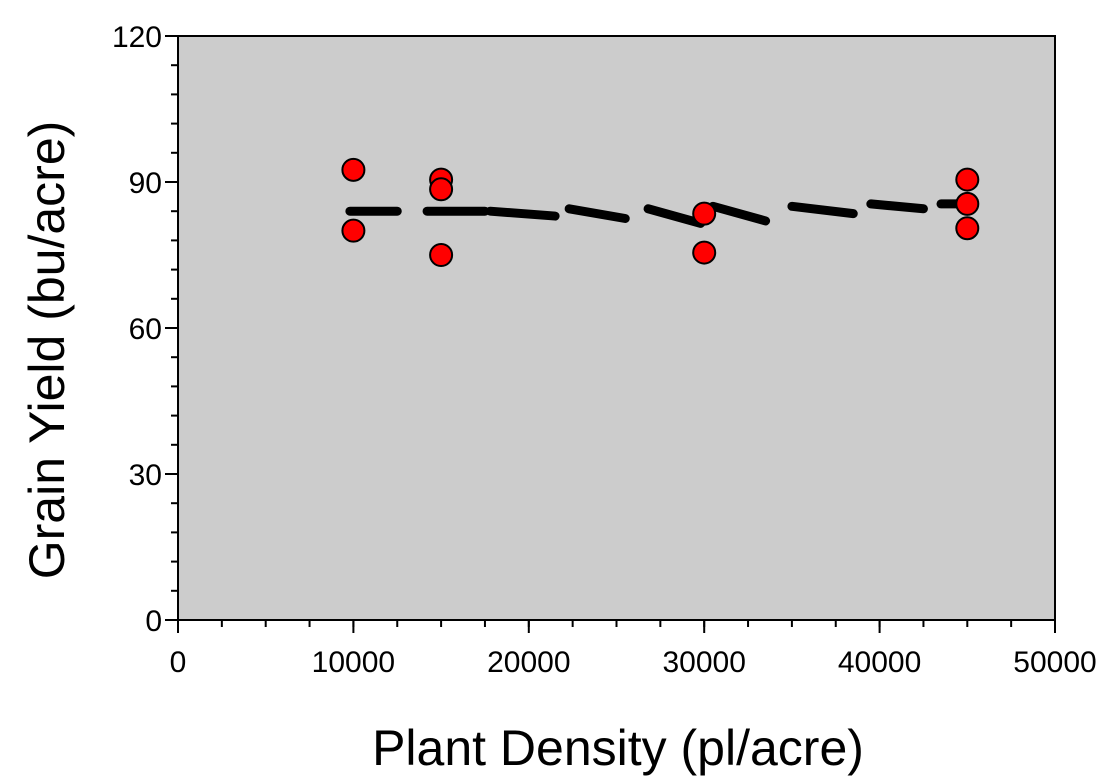  Describe the element at coordinates (1054, 662) in the screenshot. I see `x-tick-label: 50000` at that location.